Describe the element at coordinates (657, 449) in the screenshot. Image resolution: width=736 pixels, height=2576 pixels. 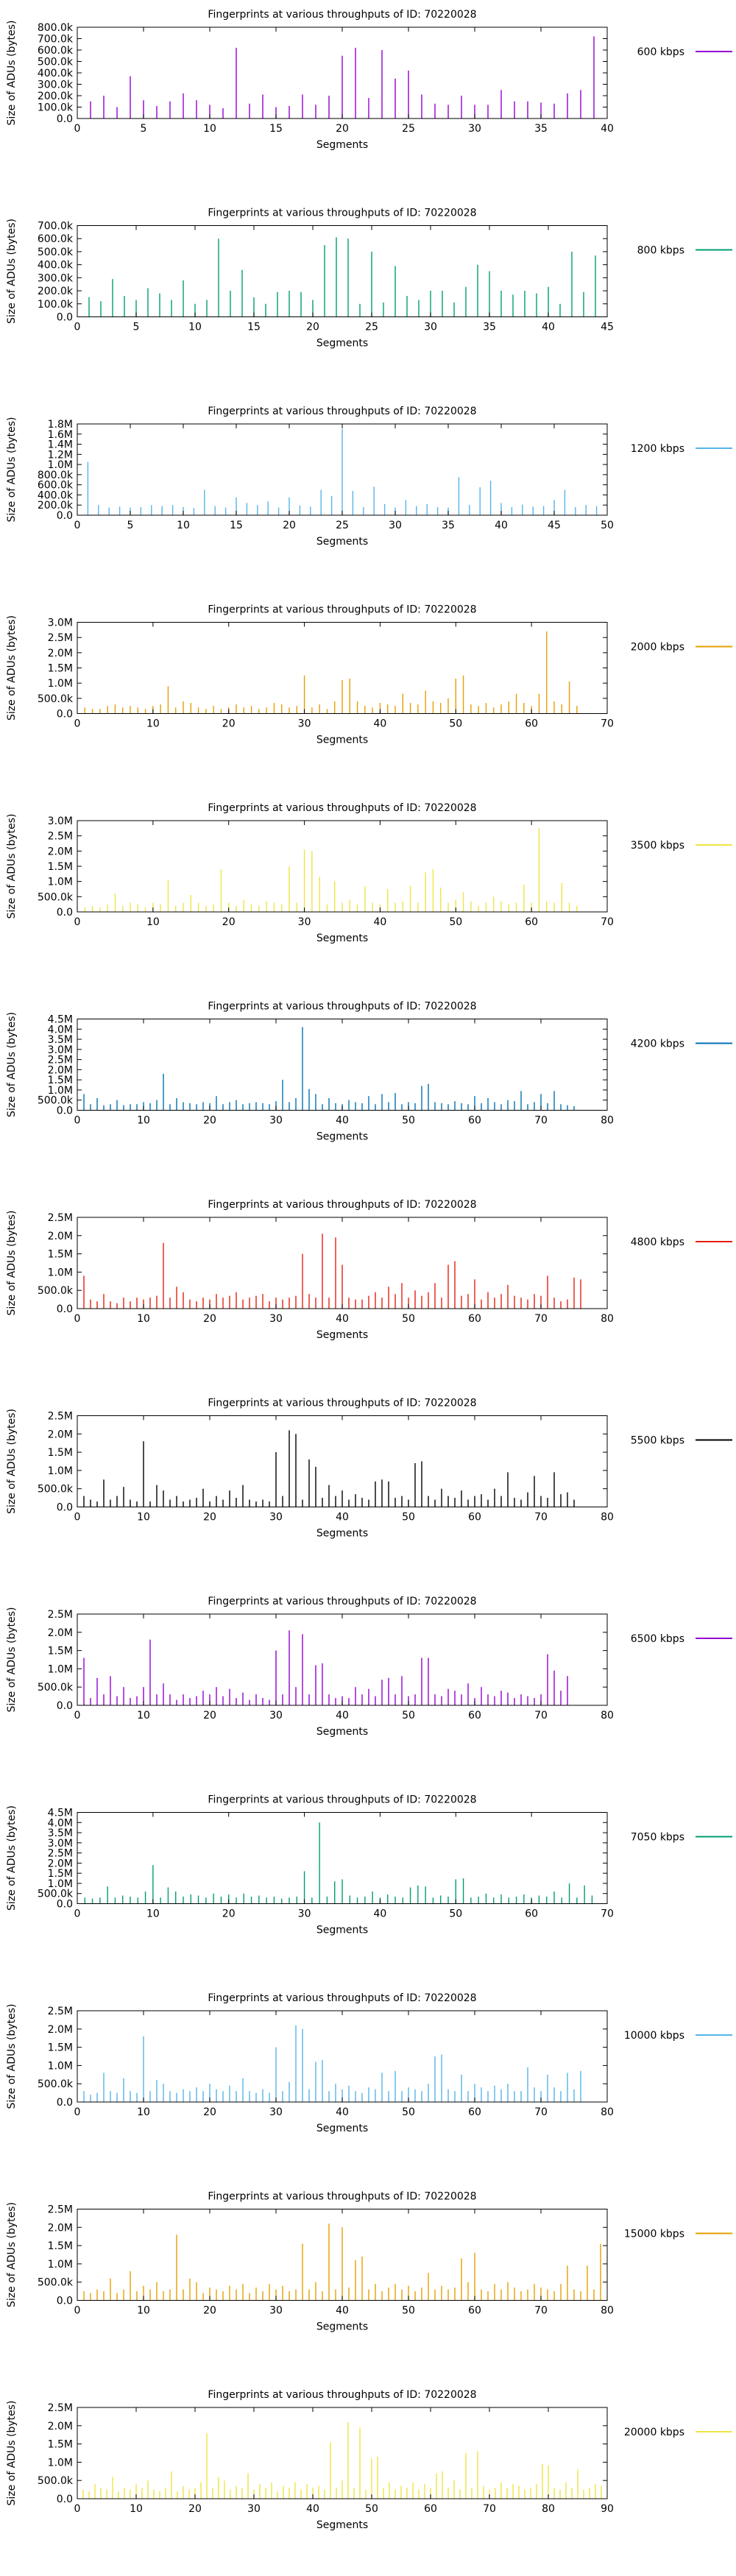
I see `legend-label: 1200 kbps` at that location.